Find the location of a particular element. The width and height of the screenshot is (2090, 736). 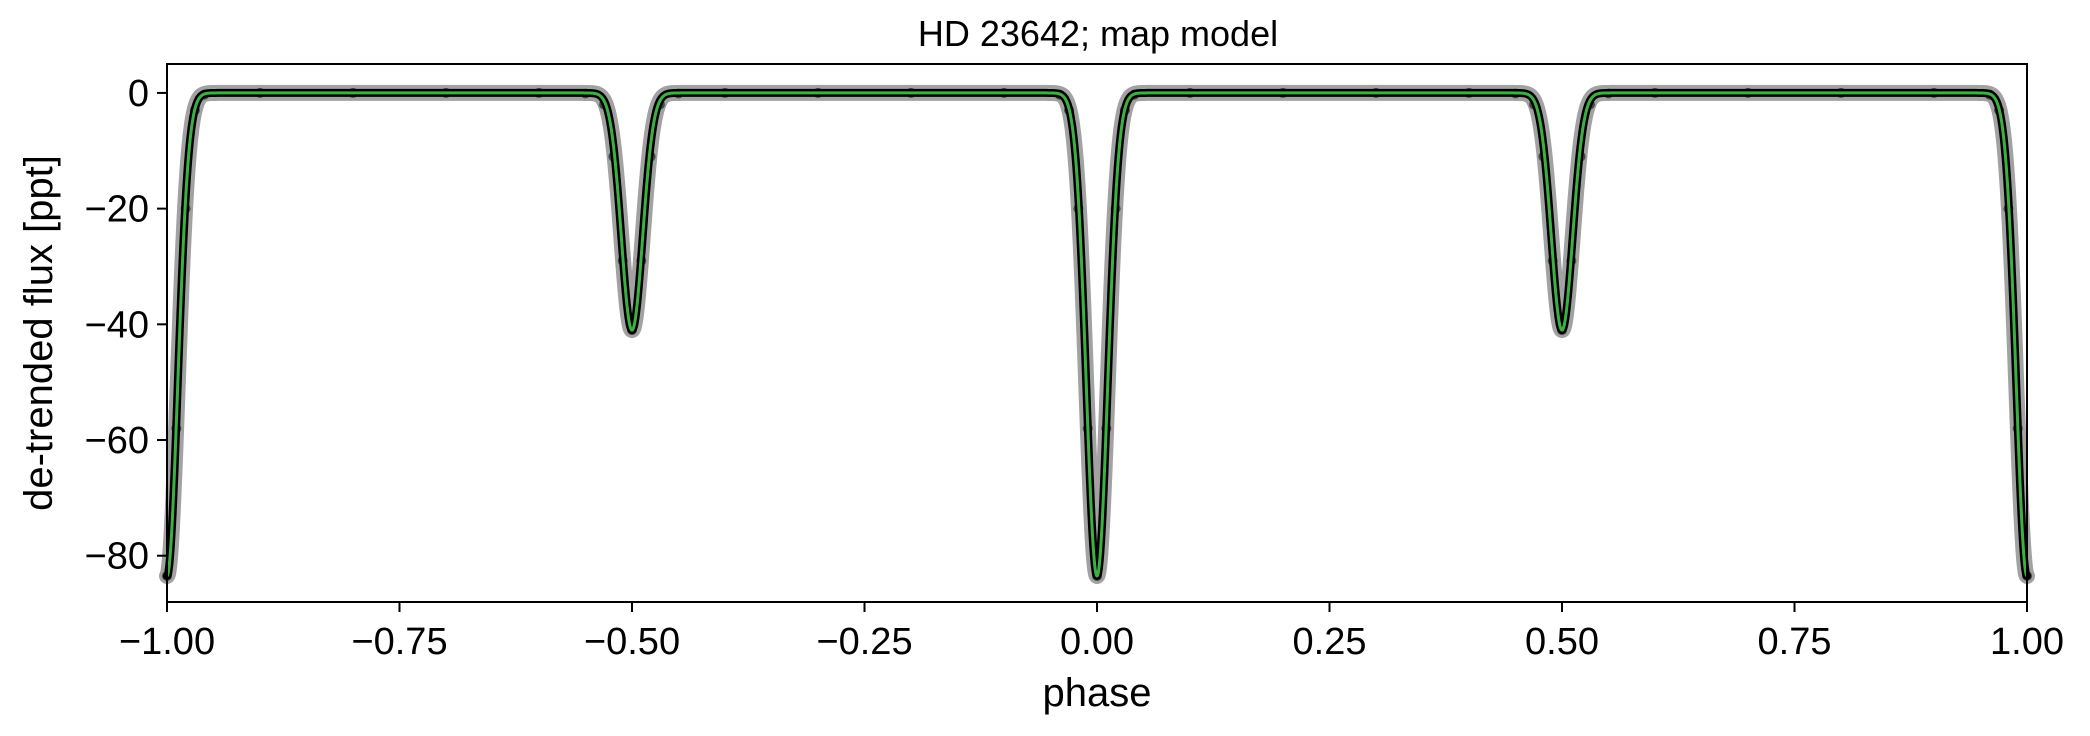

x-tick-label: −0.75 is located at coordinates (399, 642).